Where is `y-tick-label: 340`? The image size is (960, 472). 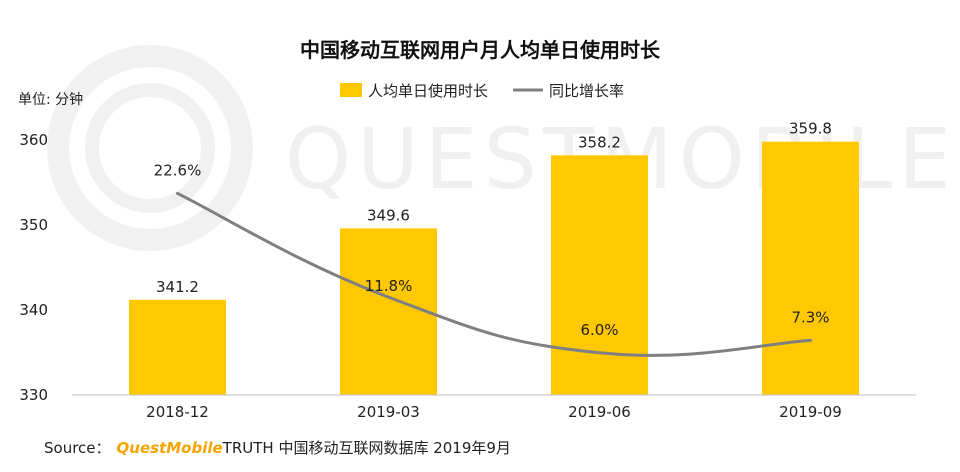
y-tick-label: 340 is located at coordinates (33, 310).